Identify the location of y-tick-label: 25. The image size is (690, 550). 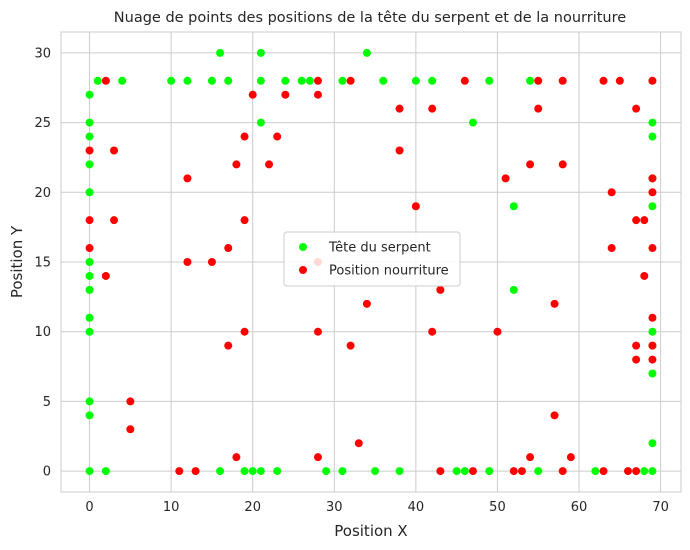
(42, 123).